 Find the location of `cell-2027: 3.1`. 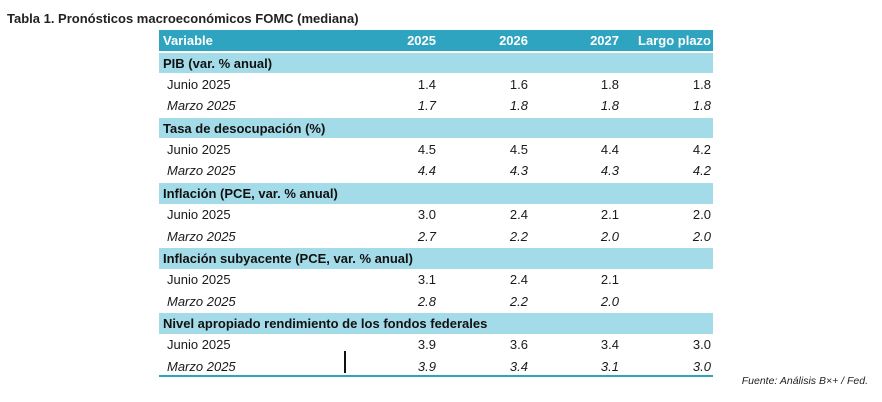

cell-2027: 3.1 is located at coordinates (609, 366).